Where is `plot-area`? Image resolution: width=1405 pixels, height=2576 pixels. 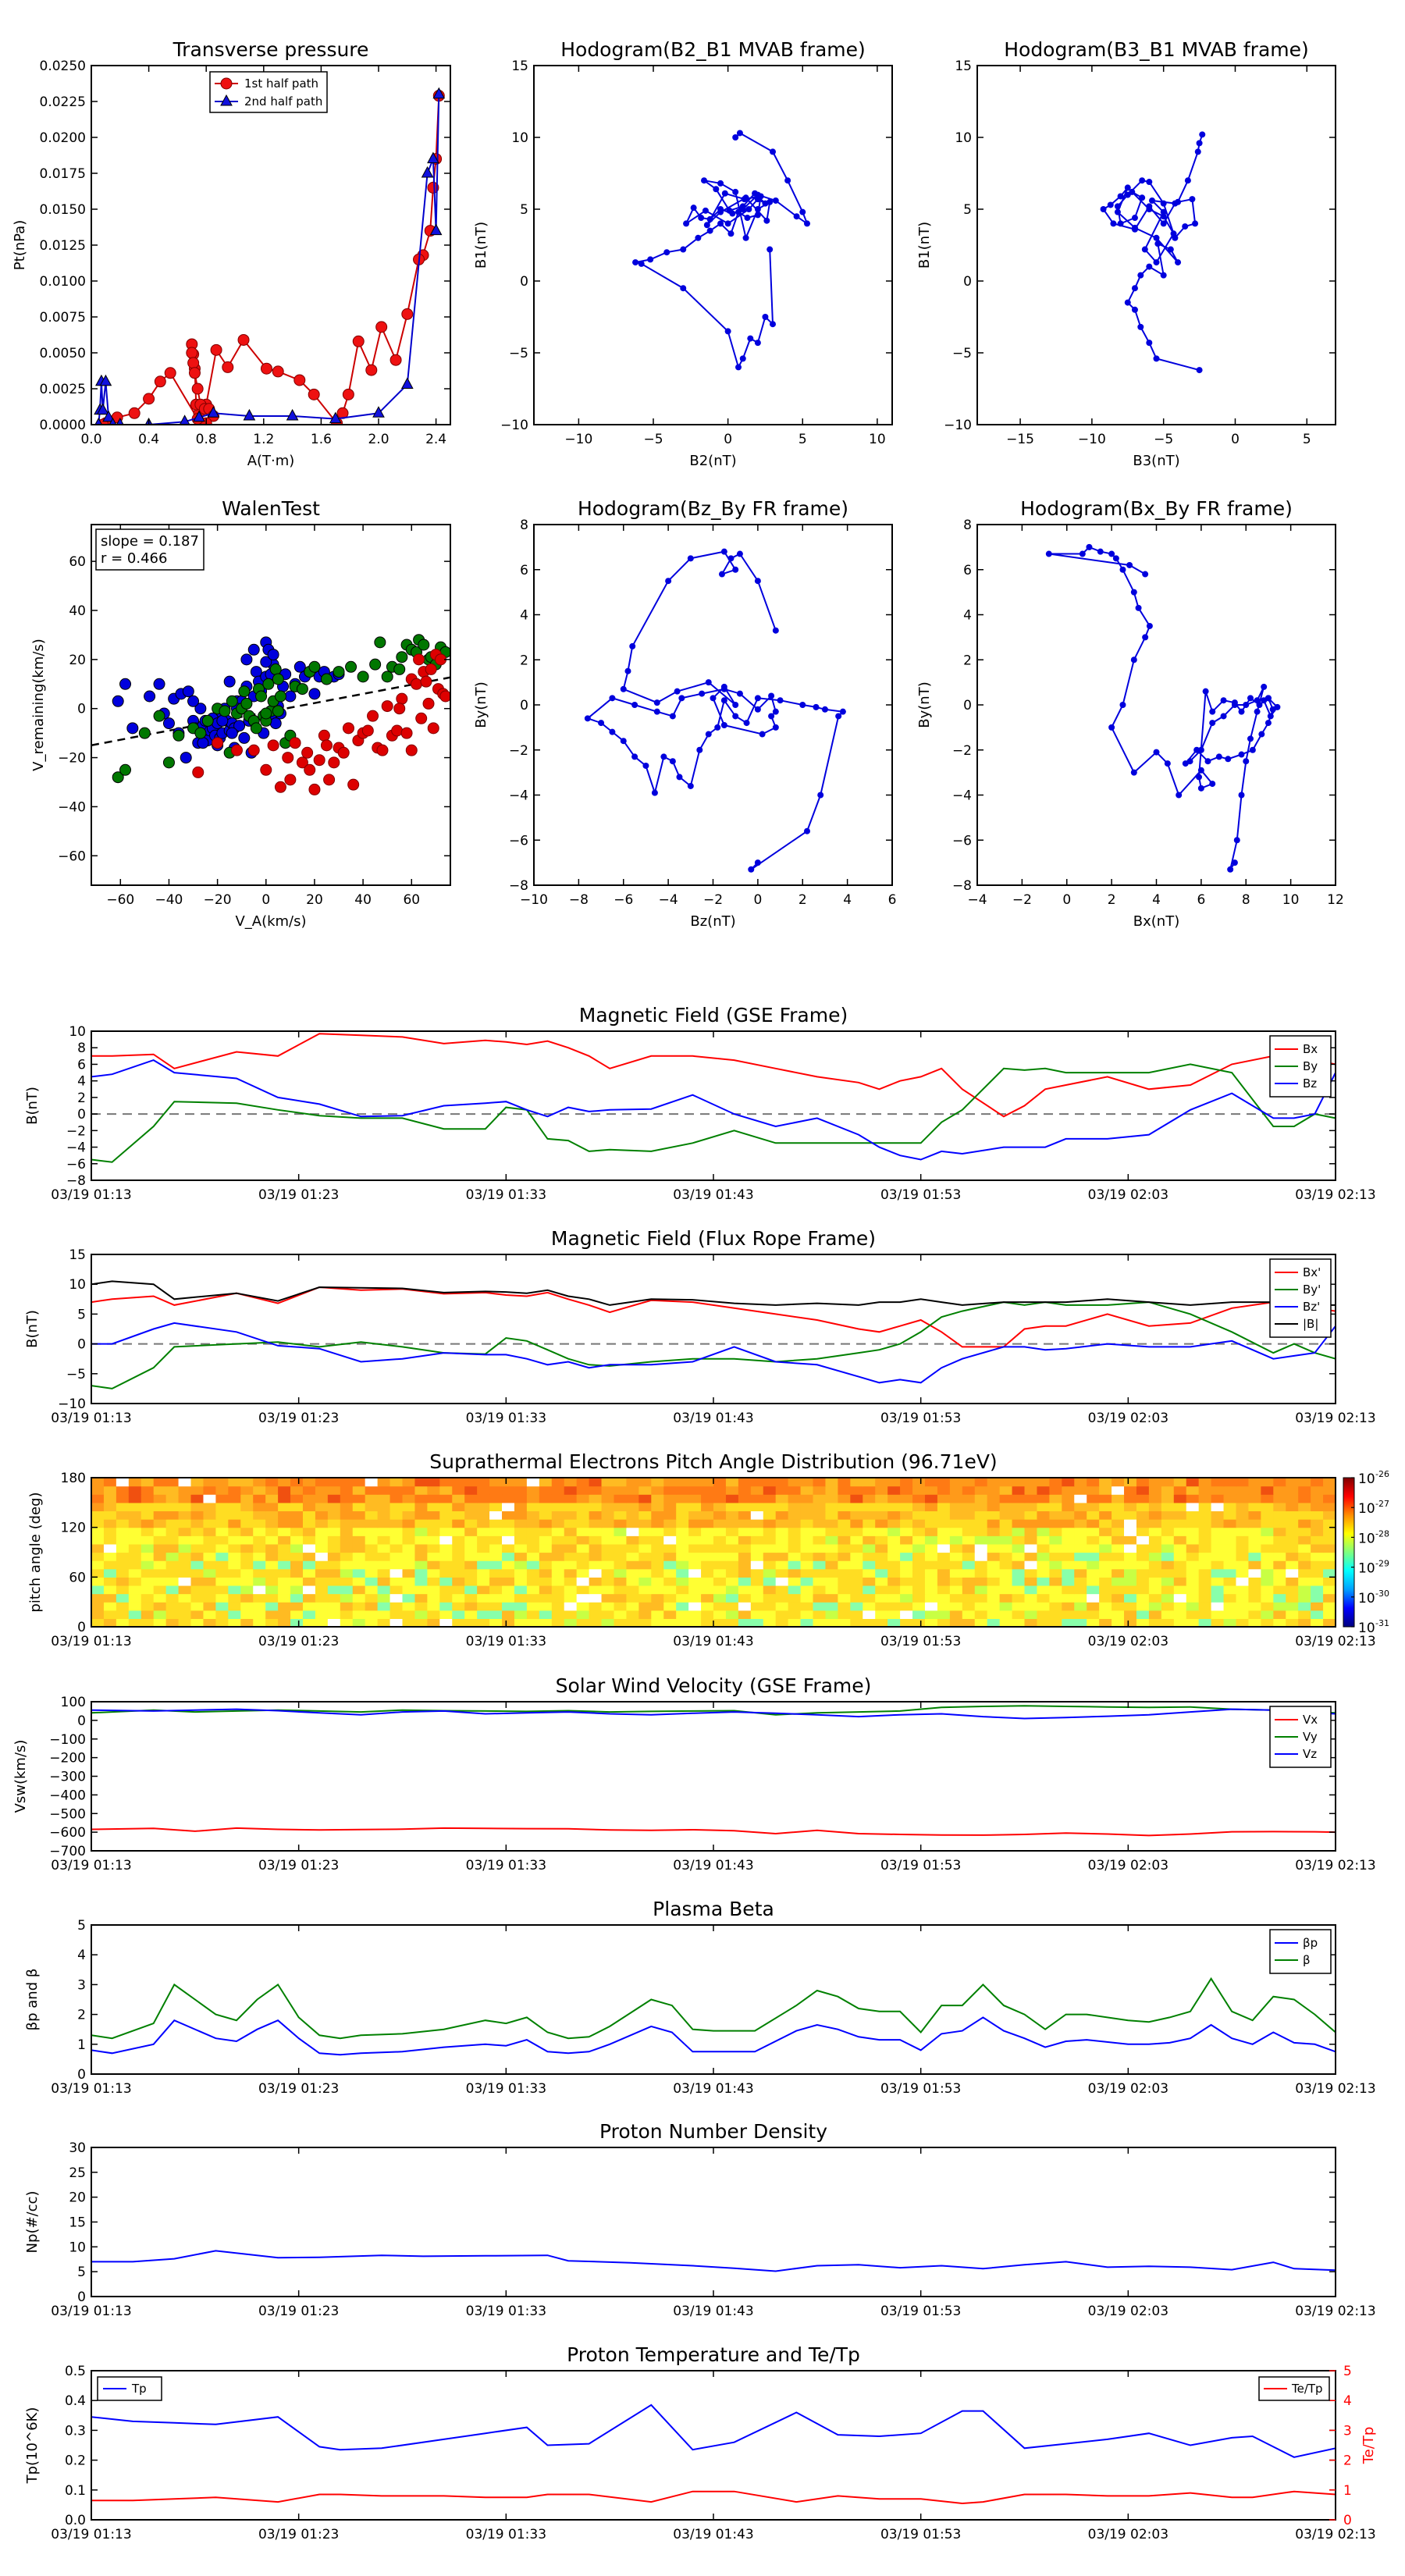 plot-area is located at coordinates (714, 2016).